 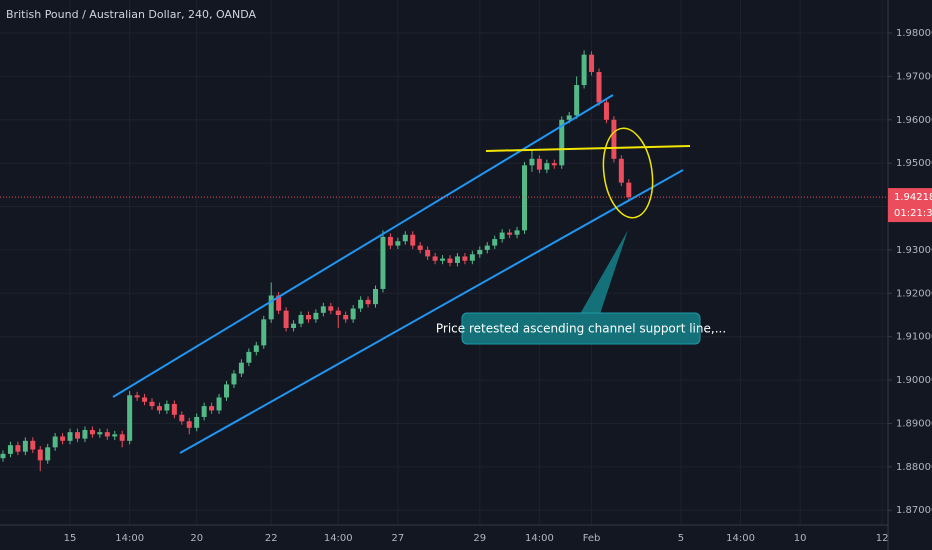 I want to click on highlight-ellipse, so click(x=628, y=173).